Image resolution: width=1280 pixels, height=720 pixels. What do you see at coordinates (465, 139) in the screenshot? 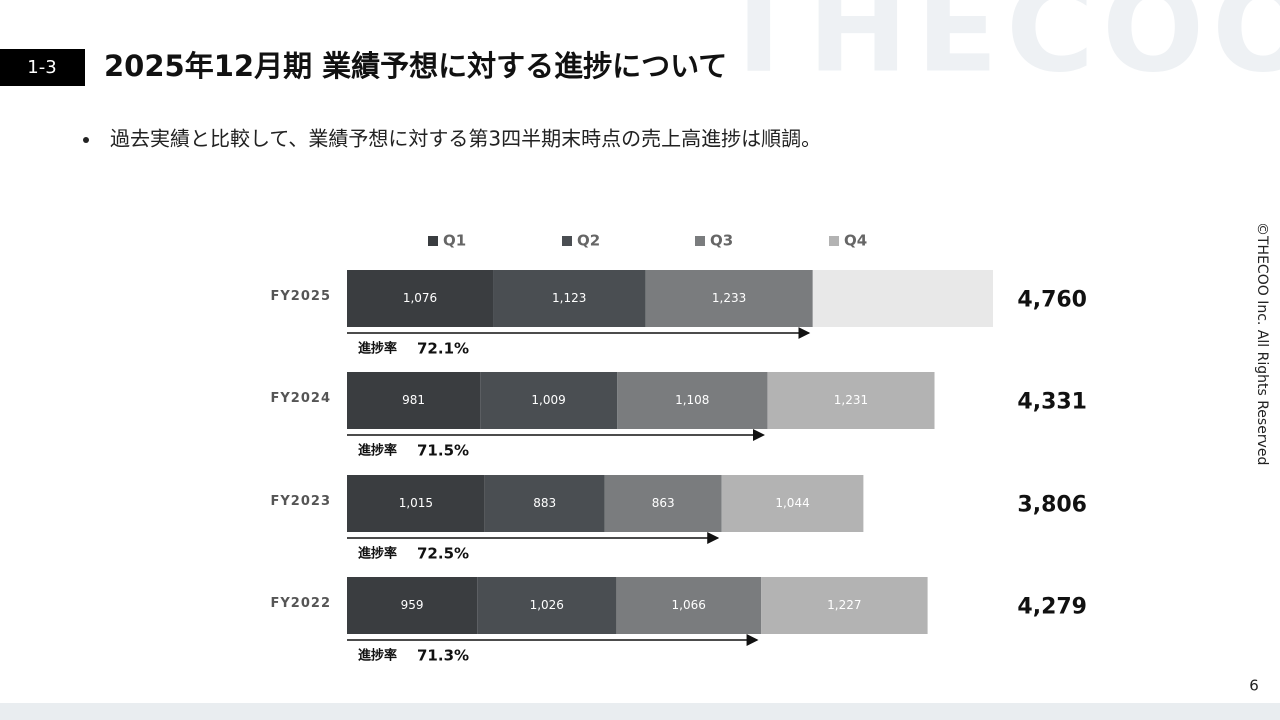
I see `bullet-text: 過去実績と比較して、業績予想に対する第3四半期末時点の売上高進捗は順調。` at bounding box center [465, 139].